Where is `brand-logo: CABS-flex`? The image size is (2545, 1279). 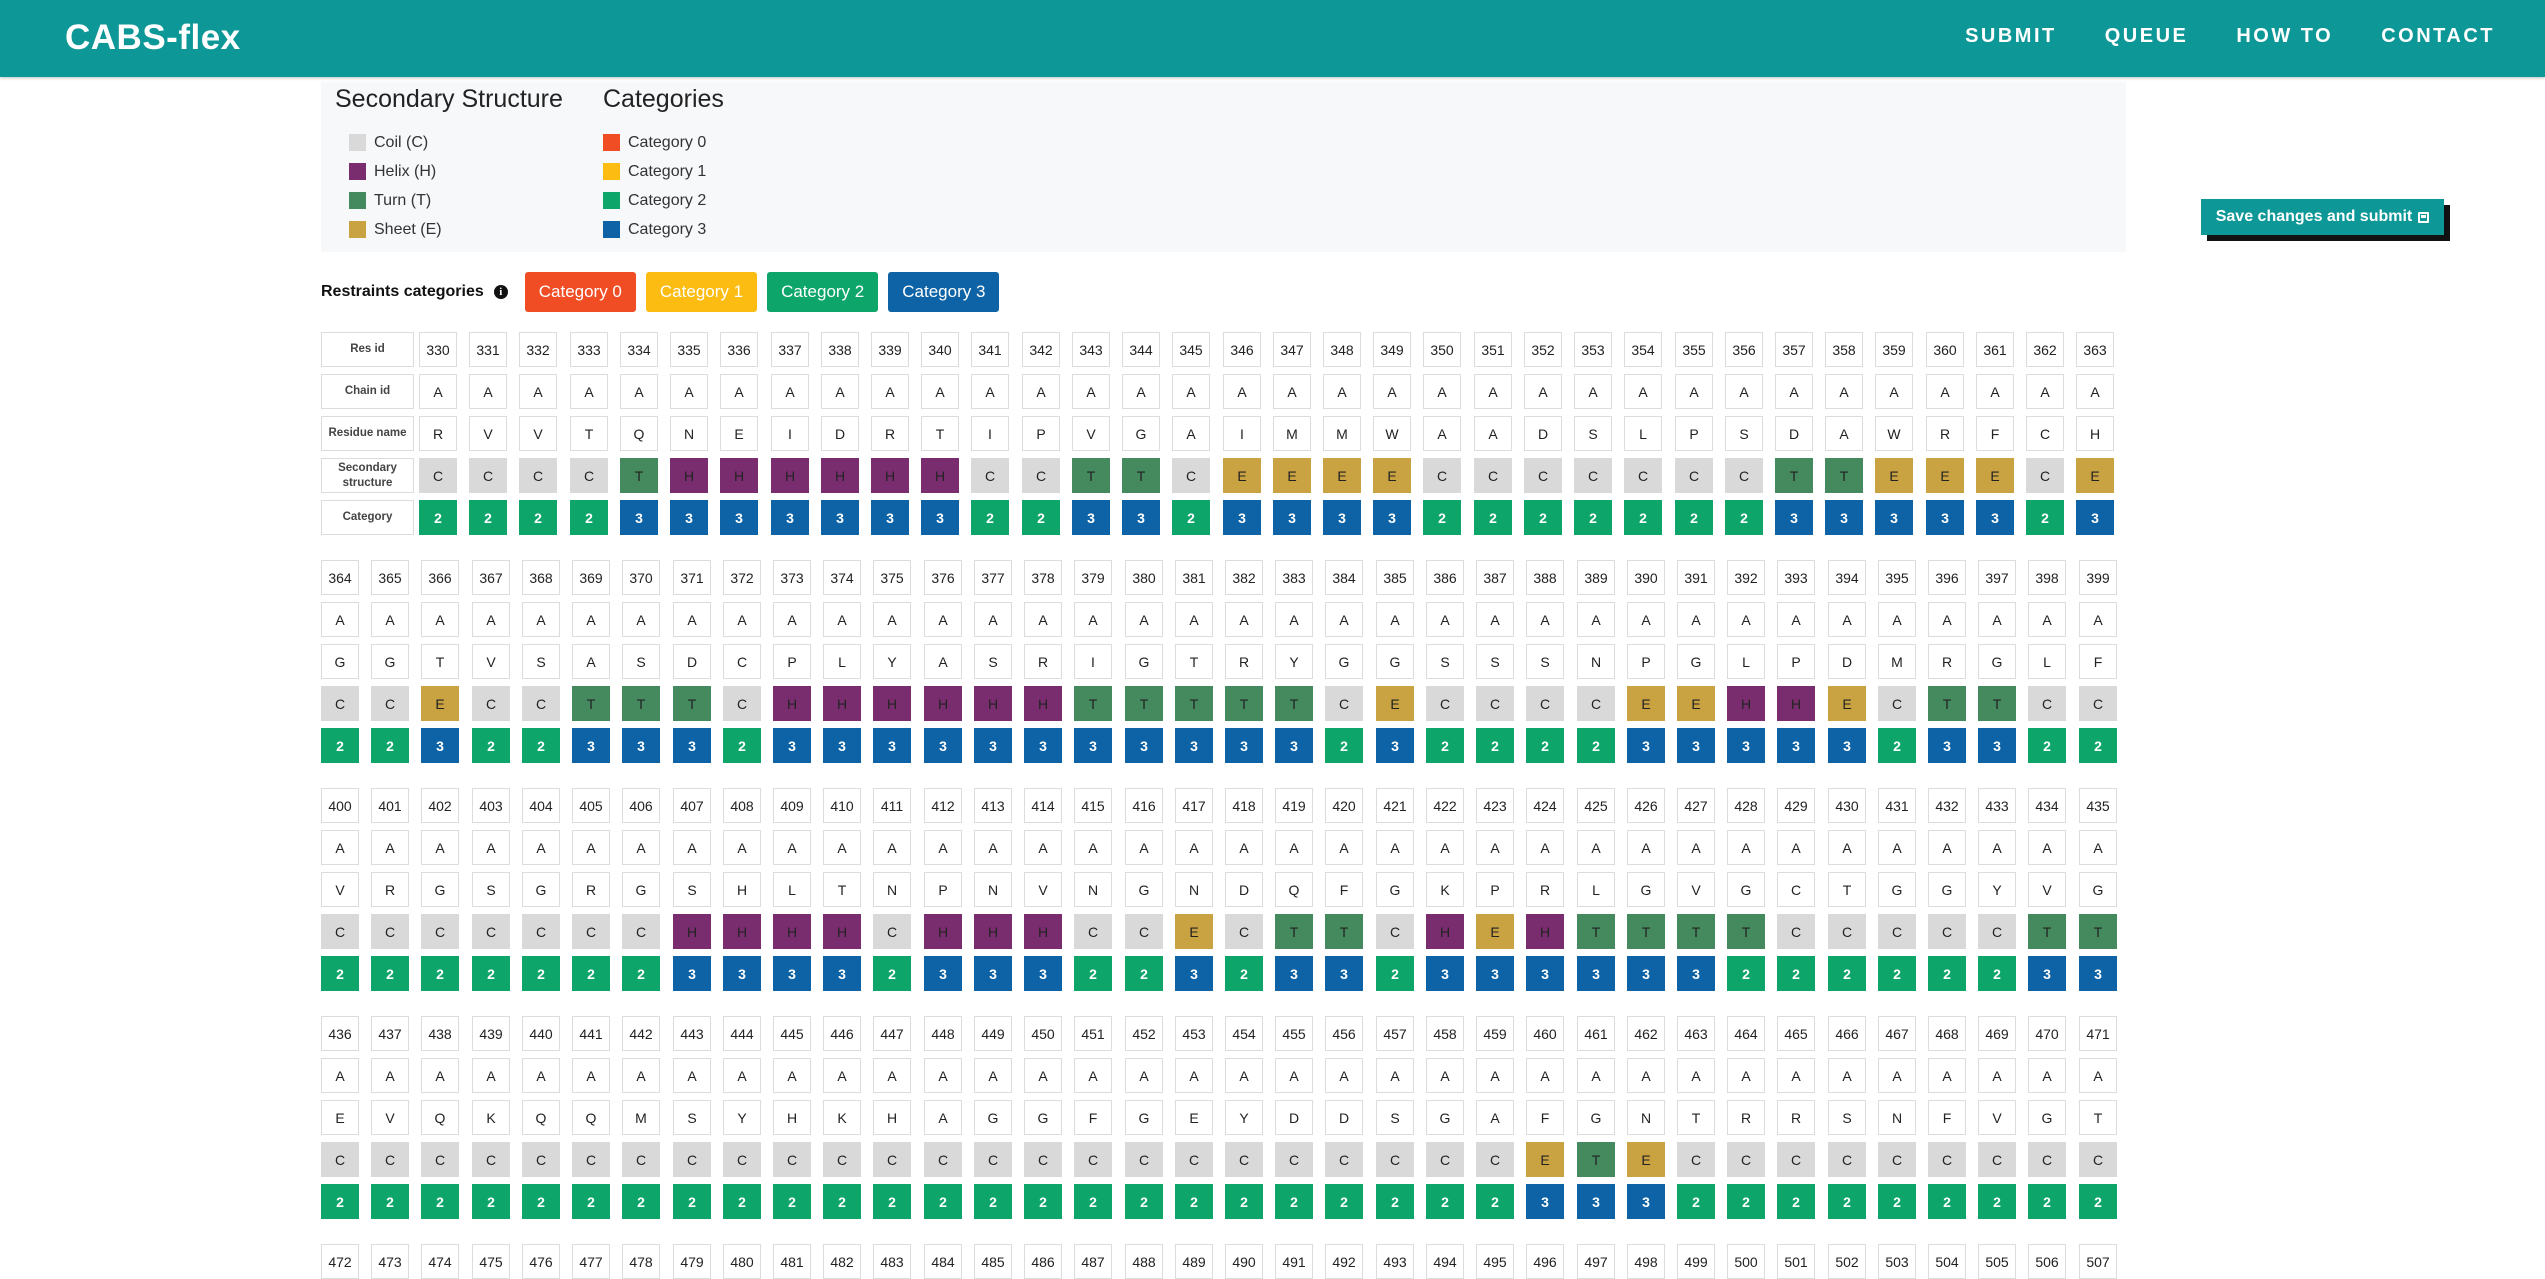 brand-logo: CABS-flex is located at coordinates (153, 37).